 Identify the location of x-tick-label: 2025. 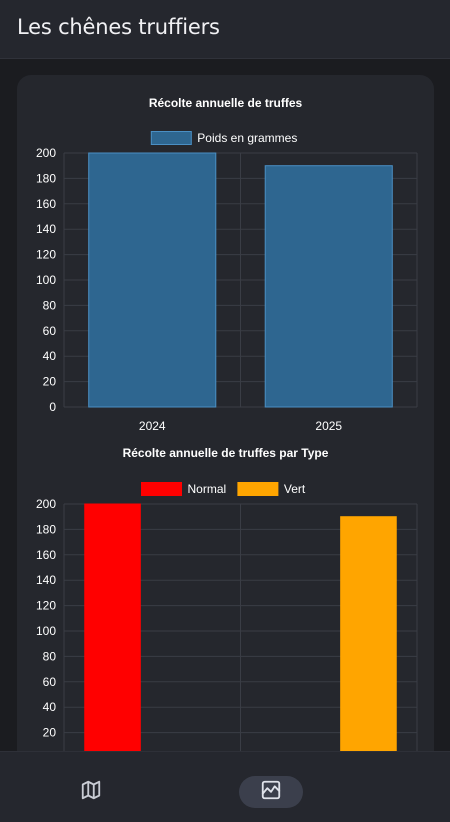
(328, 426).